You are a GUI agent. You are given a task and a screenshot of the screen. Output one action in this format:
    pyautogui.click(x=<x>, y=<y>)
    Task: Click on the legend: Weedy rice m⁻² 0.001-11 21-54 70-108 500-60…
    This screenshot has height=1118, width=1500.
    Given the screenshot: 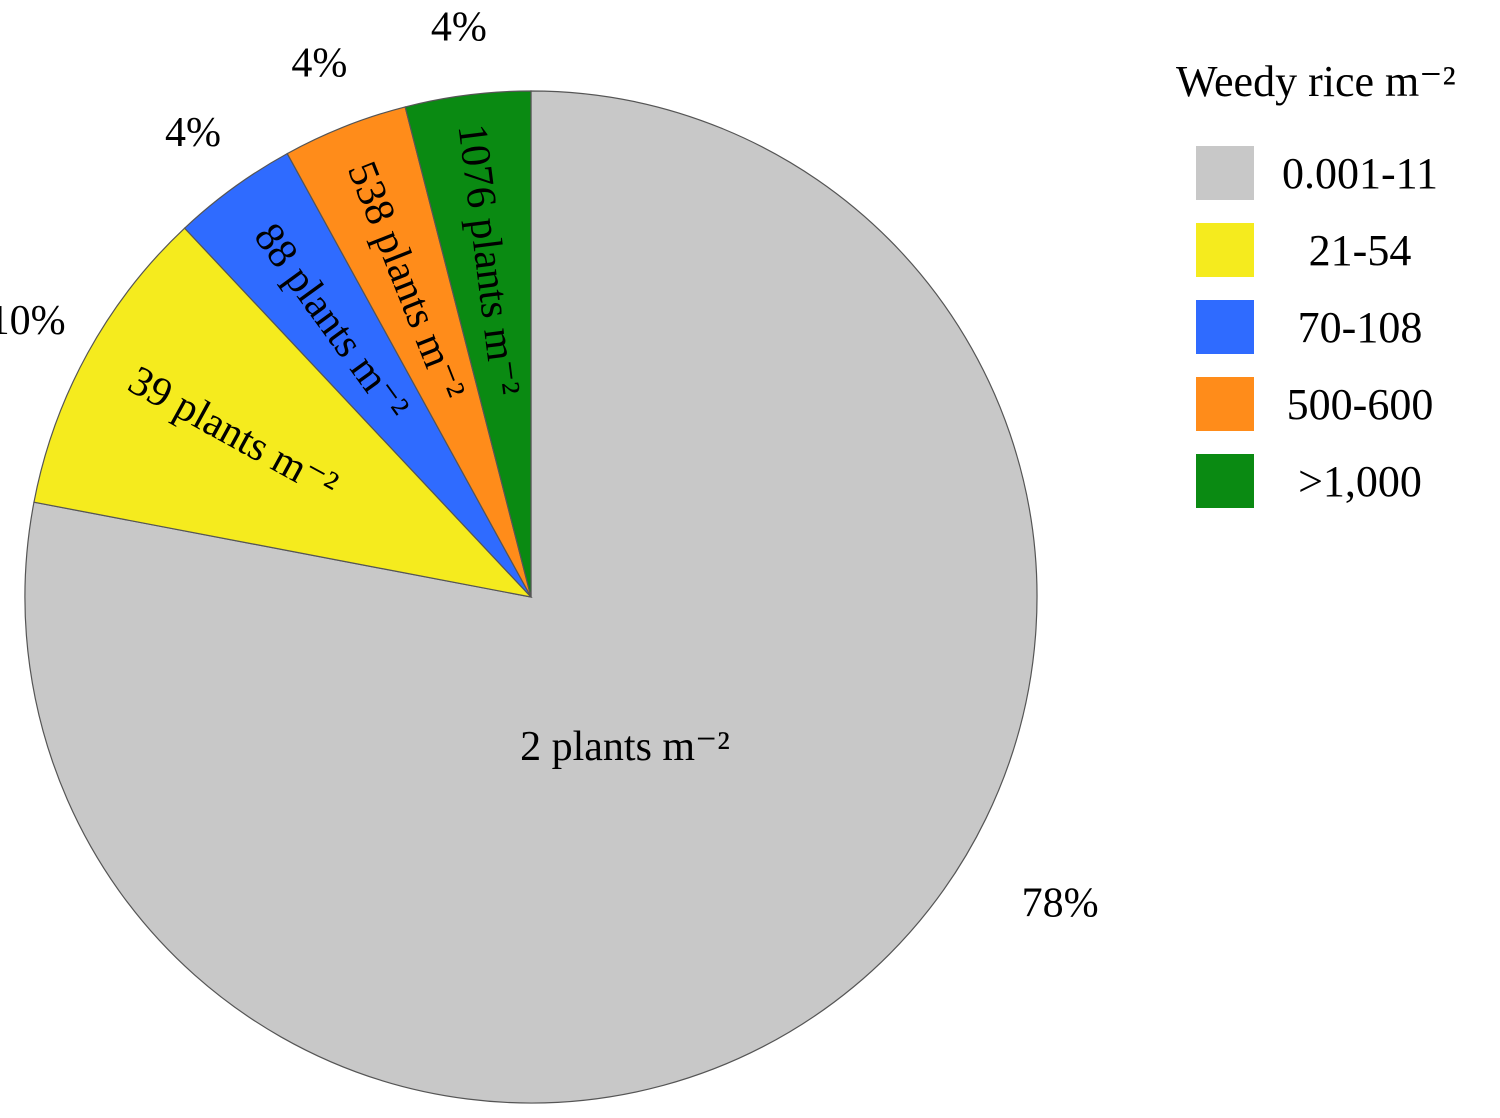 What is the action you would take?
    pyautogui.click(x=1316, y=282)
    